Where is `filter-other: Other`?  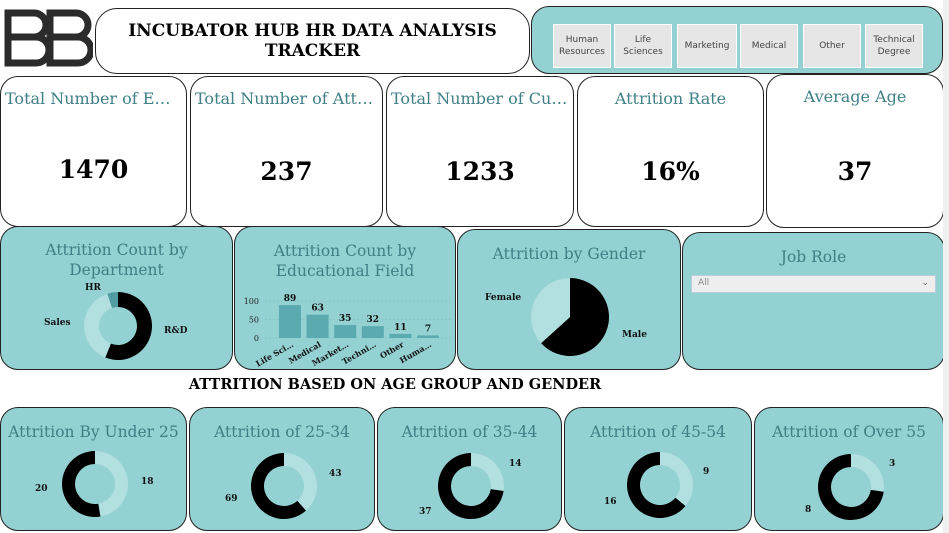 filter-other: Other is located at coordinates (832, 46).